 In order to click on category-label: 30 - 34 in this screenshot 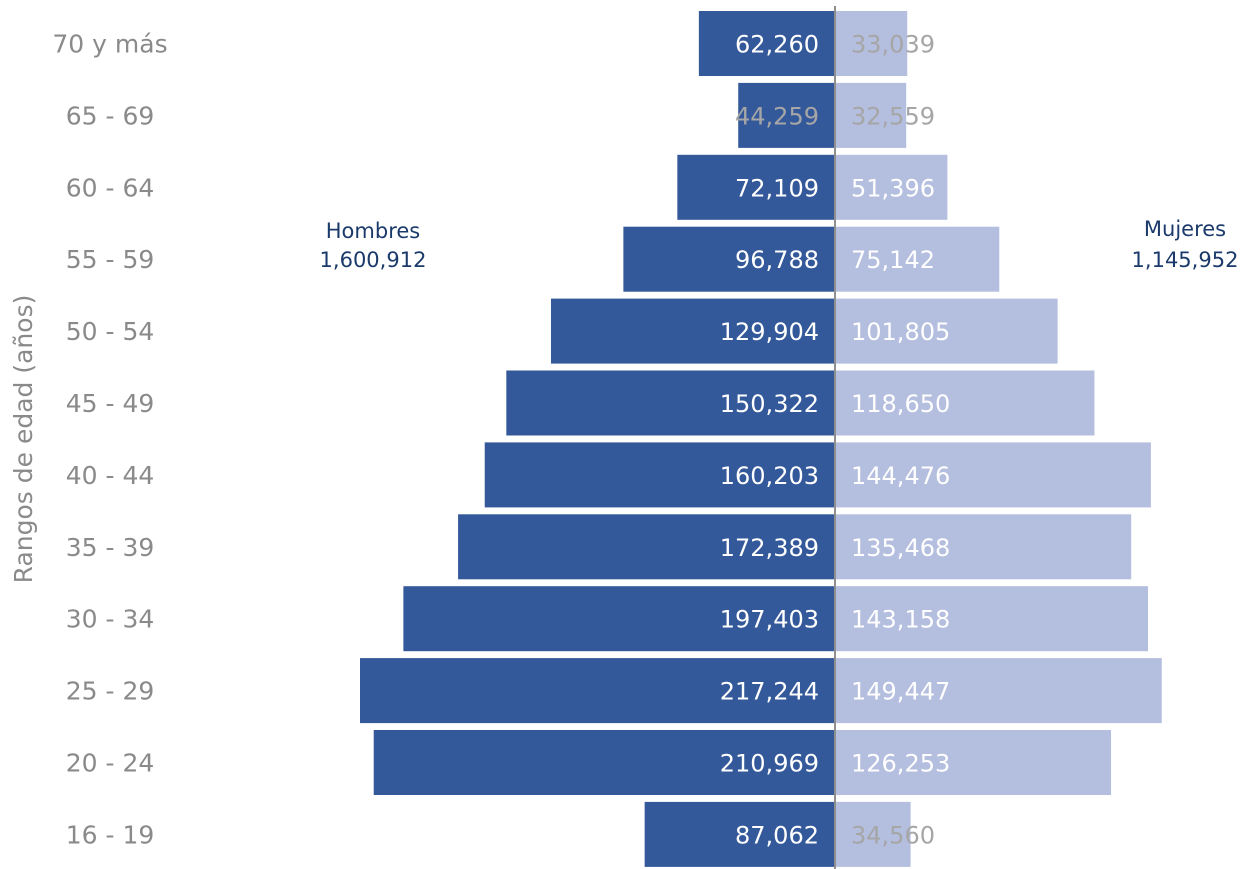, I will do `click(110, 619)`.